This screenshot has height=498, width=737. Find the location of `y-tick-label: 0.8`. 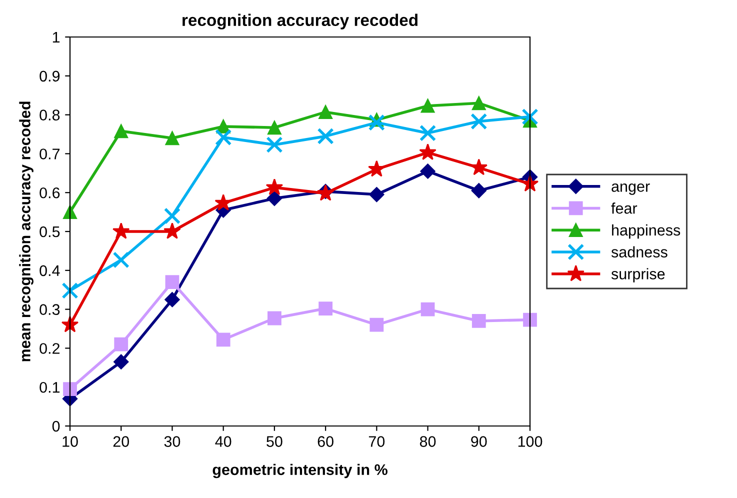

y-tick-label: 0.8 is located at coordinates (50, 115).